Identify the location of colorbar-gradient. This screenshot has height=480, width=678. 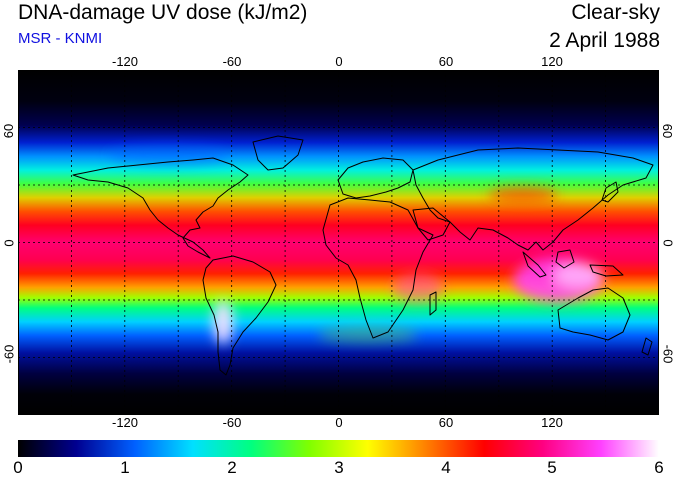
(338, 448).